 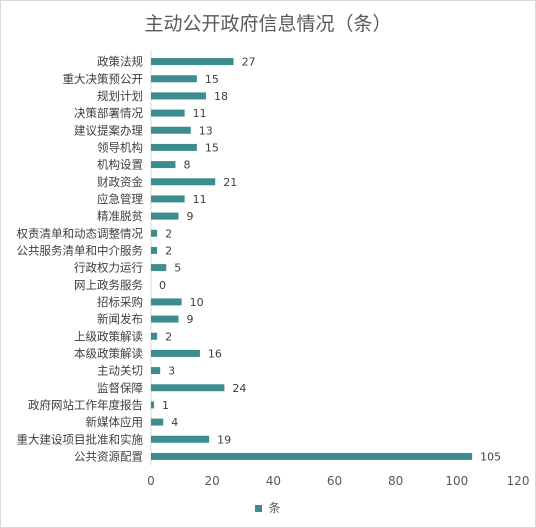 I want to click on category-label: 招标采购, so click(x=120, y=302).